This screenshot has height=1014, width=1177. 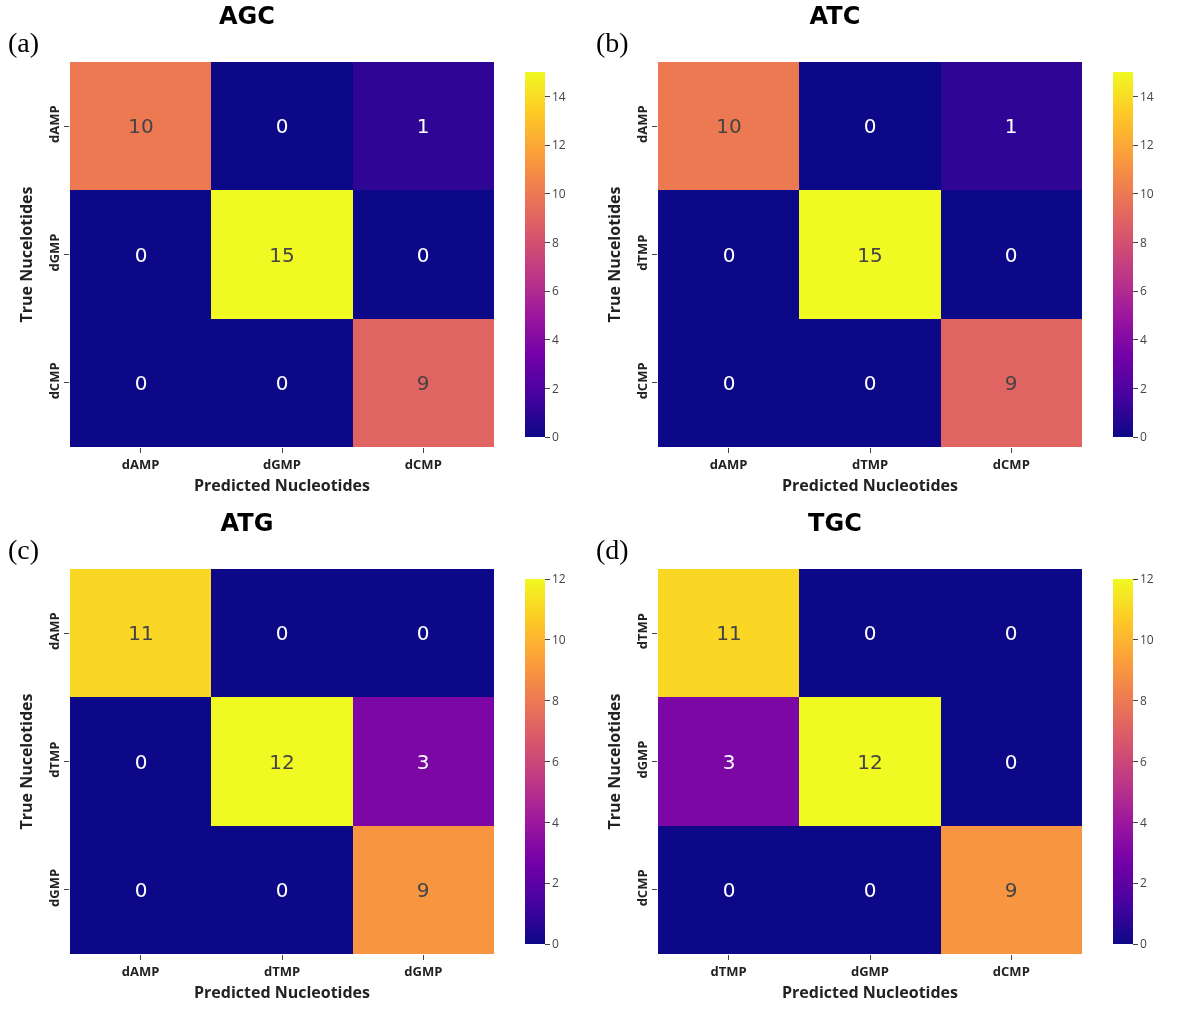 I want to click on text: (d), so click(x=612, y=549).